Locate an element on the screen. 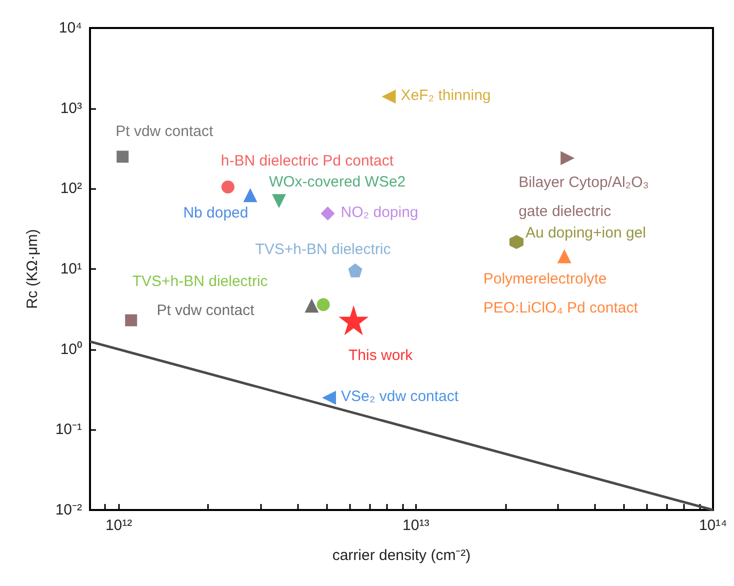  series-label: h-BN dielectric Pd contact is located at coordinates (307, 161).